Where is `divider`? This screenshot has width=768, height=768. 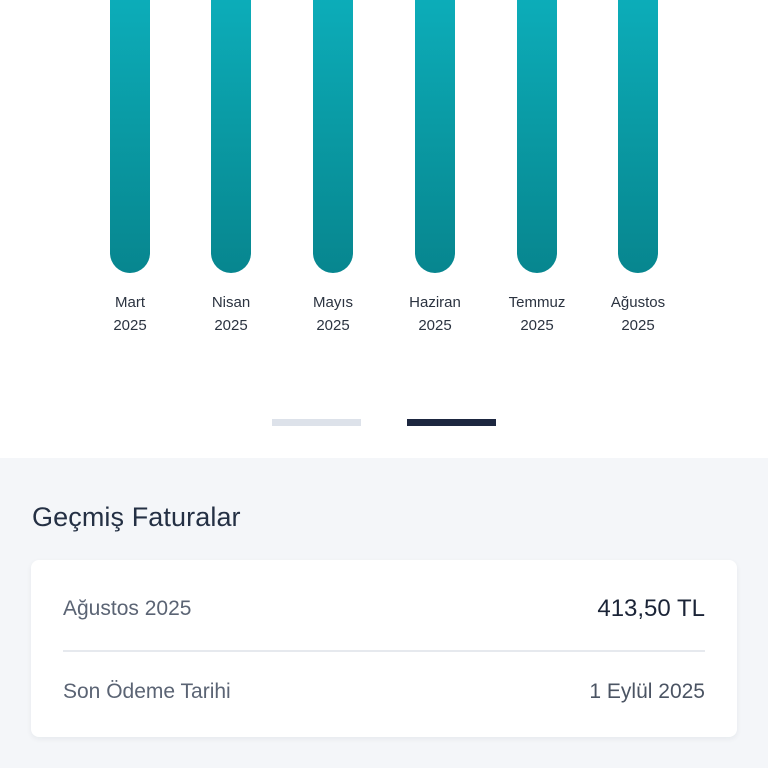
divider is located at coordinates (384, 651).